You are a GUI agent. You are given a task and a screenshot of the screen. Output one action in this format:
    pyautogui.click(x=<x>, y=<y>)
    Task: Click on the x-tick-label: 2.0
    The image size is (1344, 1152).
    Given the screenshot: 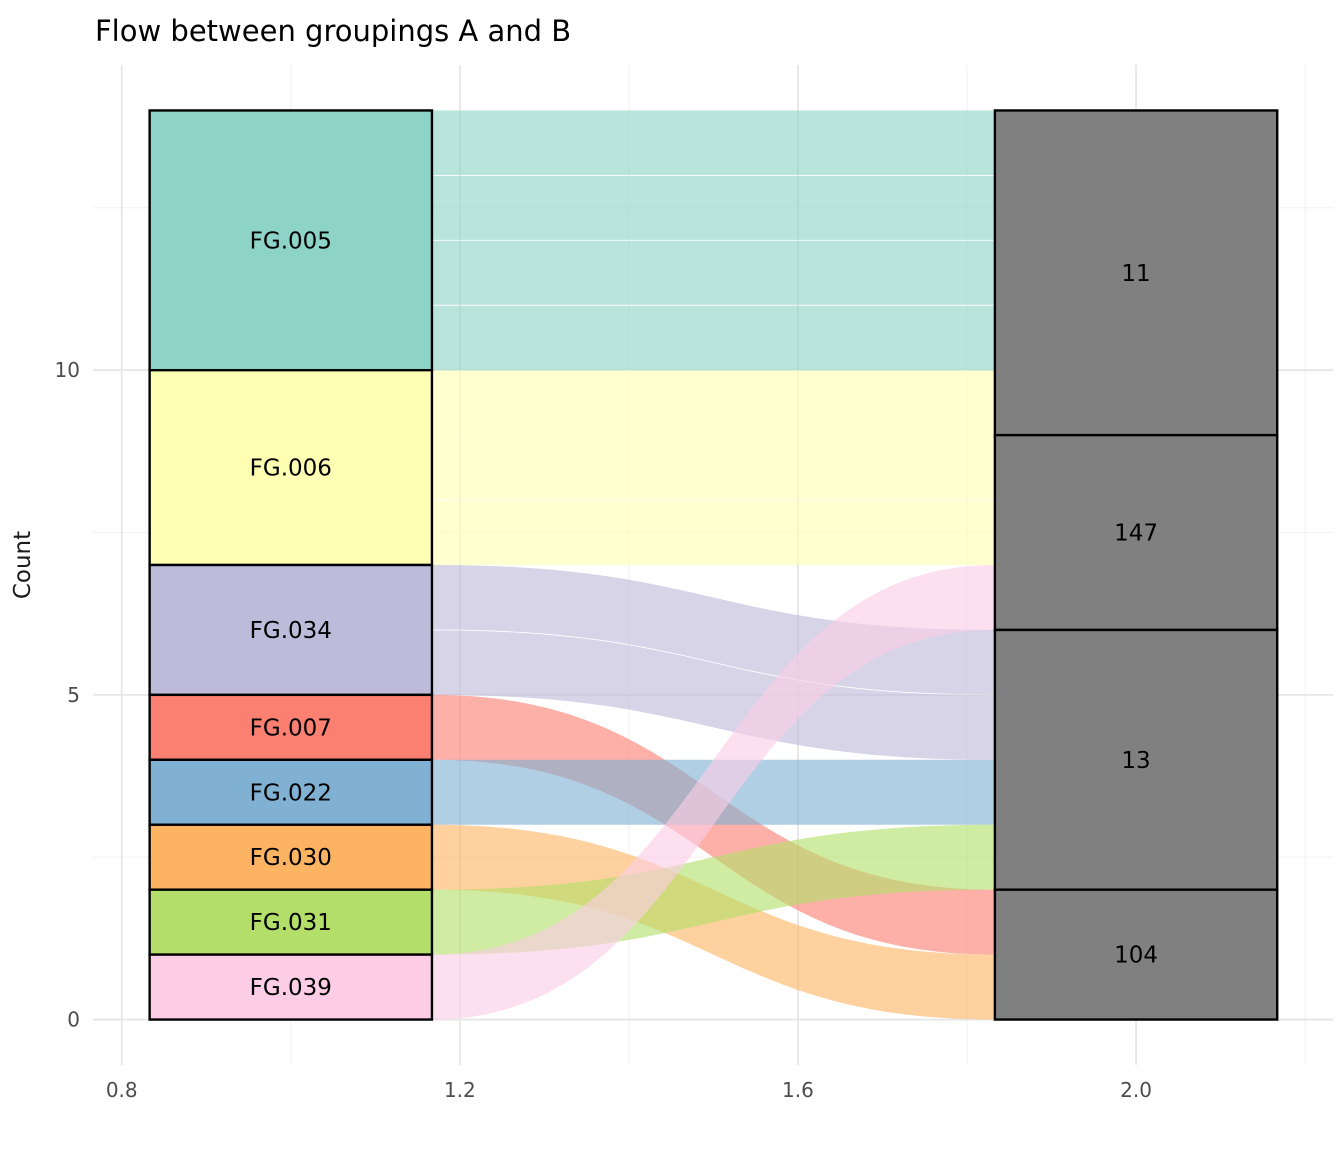 What is the action you would take?
    pyautogui.click(x=1136, y=1090)
    